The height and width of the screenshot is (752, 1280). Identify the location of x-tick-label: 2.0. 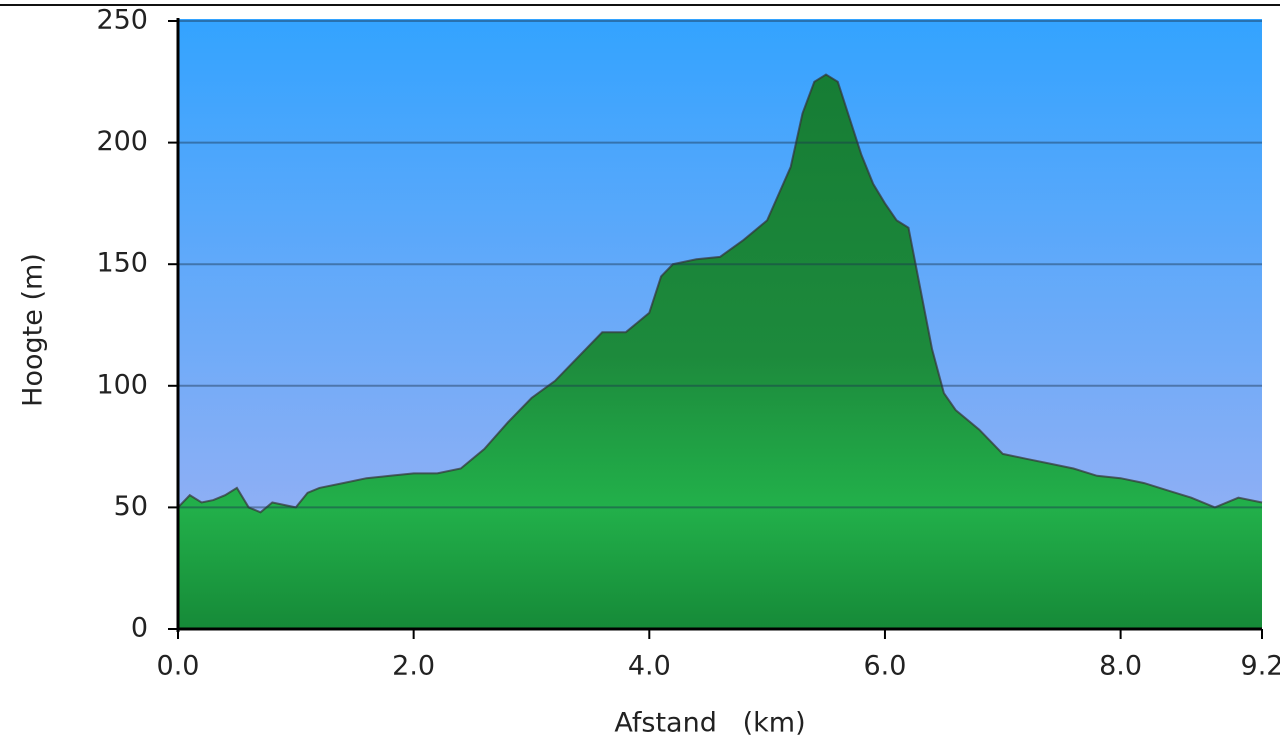
(413, 666).